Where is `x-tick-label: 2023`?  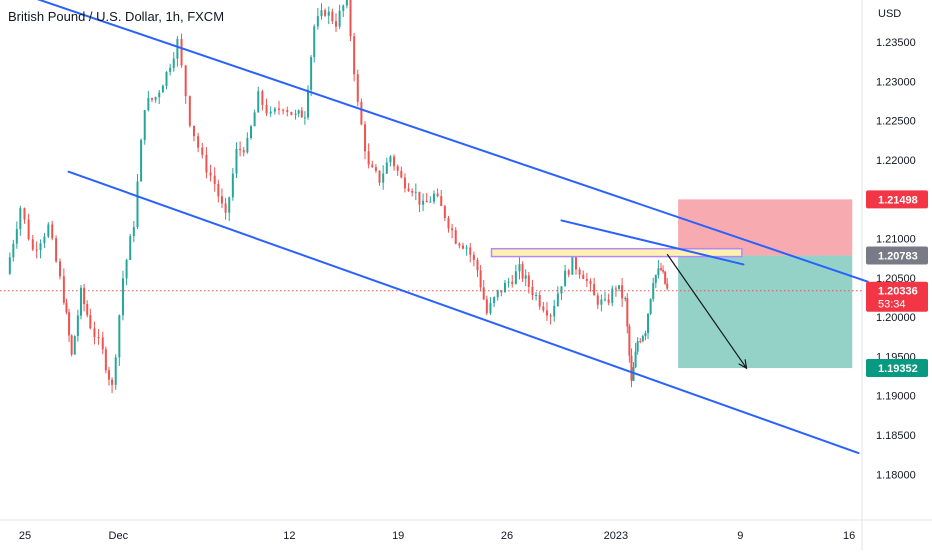 x-tick-label: 2023 is located at coordinates (616, 536).